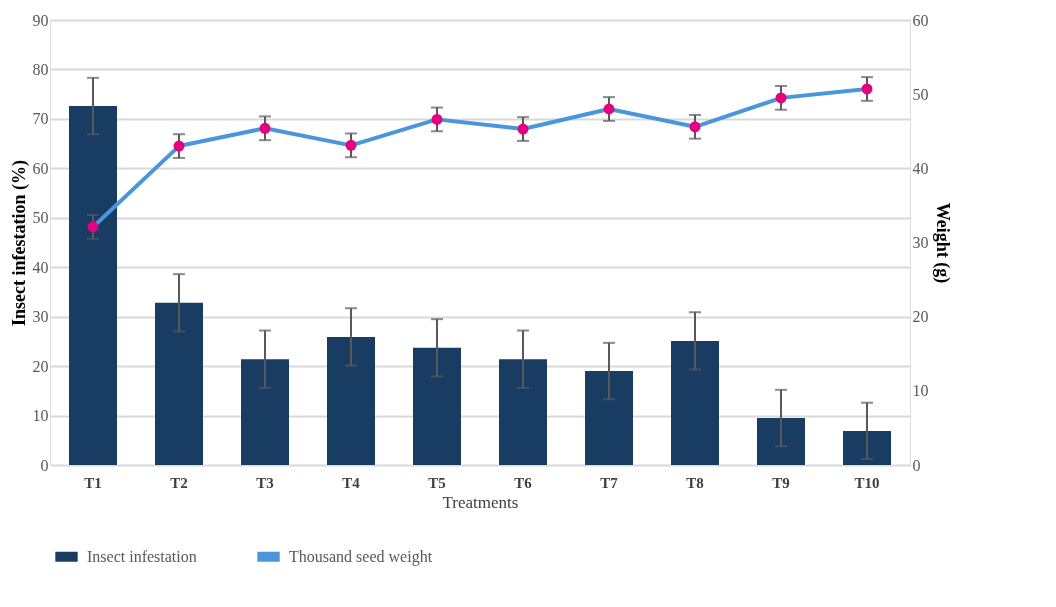  What do you see at coordinates (437, 482) in the screenshot?
I see `x-tick-label: T5` at bounding box center [437, 482].